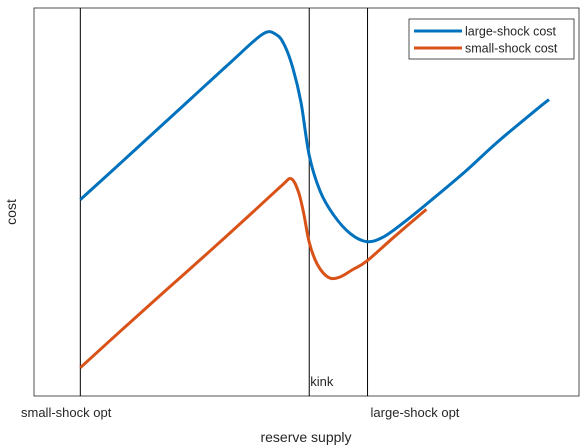 This screenshot has width=584, height=446. I want to click on legend-label-large-shock-cost: large-shock cost, so click(511, 32).